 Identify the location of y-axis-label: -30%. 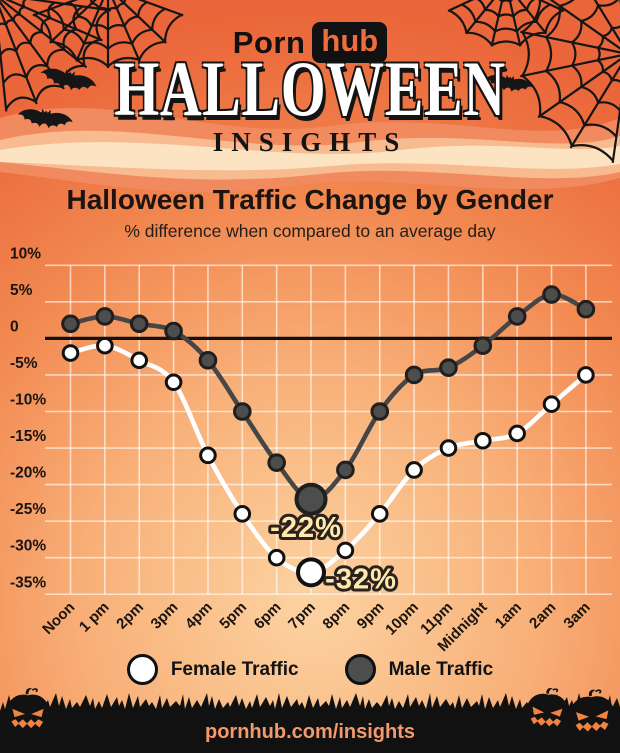
(28, 546).